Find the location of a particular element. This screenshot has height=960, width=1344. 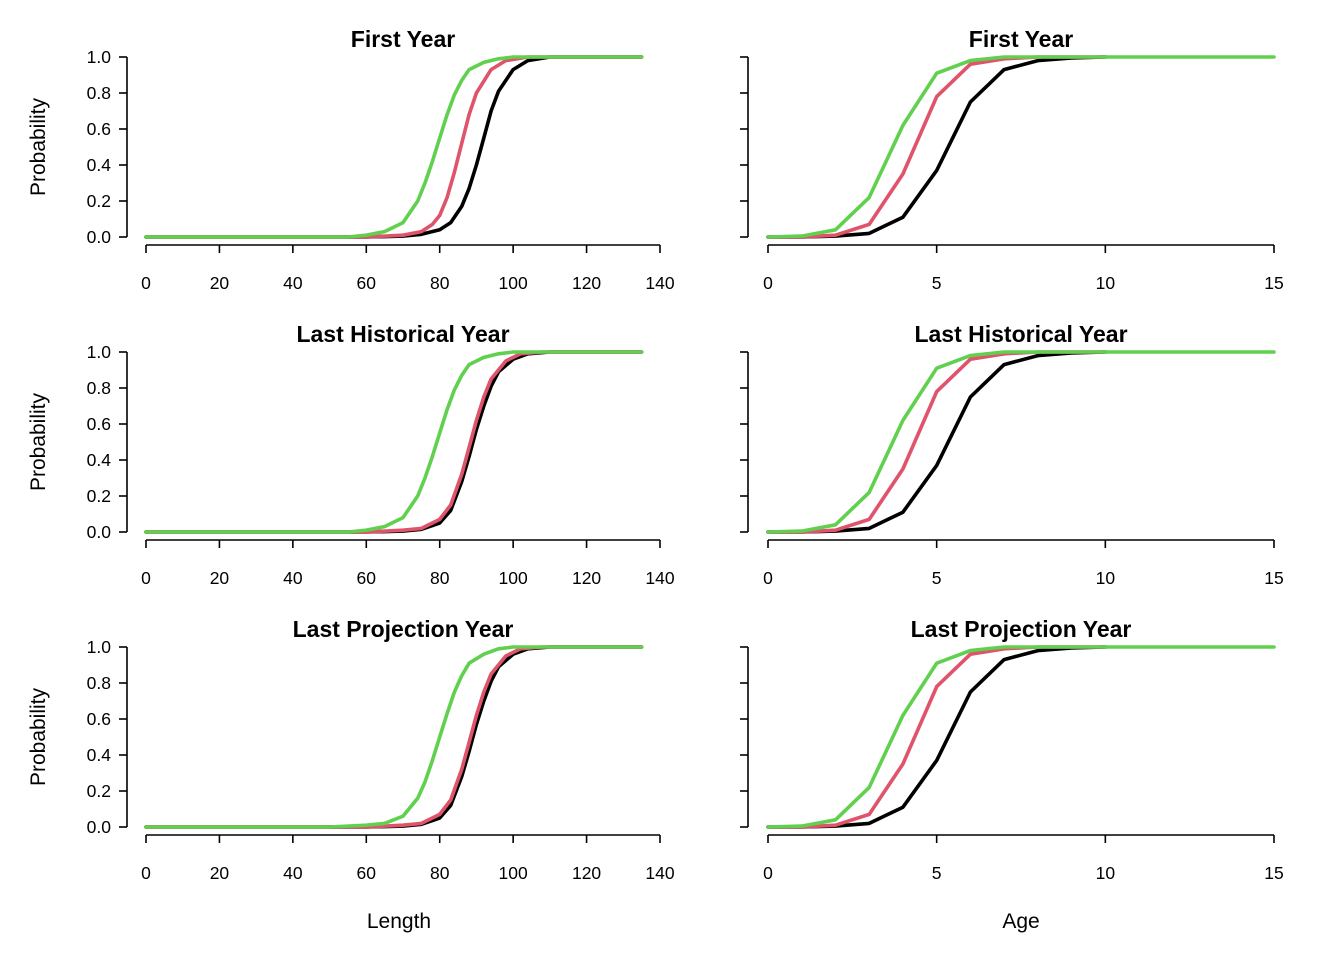

x-axis-label-length: Length is located at coordinates (399, 921).